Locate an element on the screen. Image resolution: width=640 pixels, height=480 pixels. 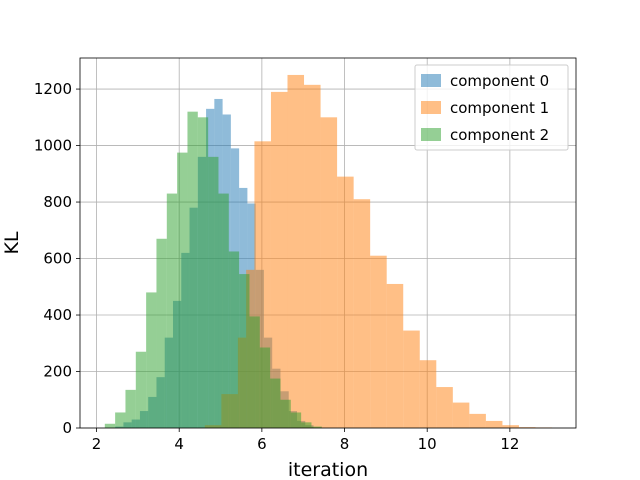
x-tick-label-2: 6 is located at coordinates (262, 444).